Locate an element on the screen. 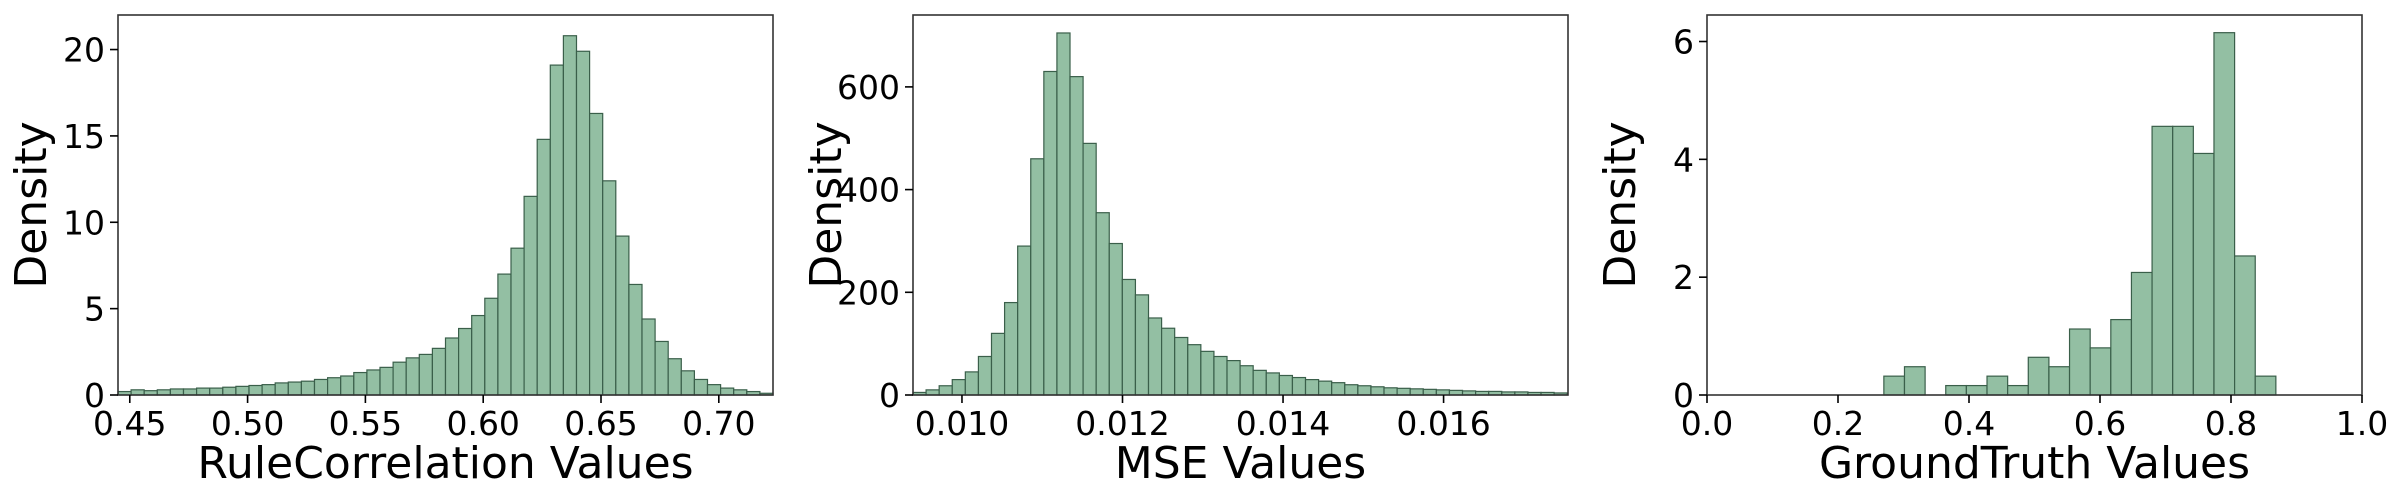  groundtruth-x-tick-label: 1.0 is located at coordinates (2362, 423).